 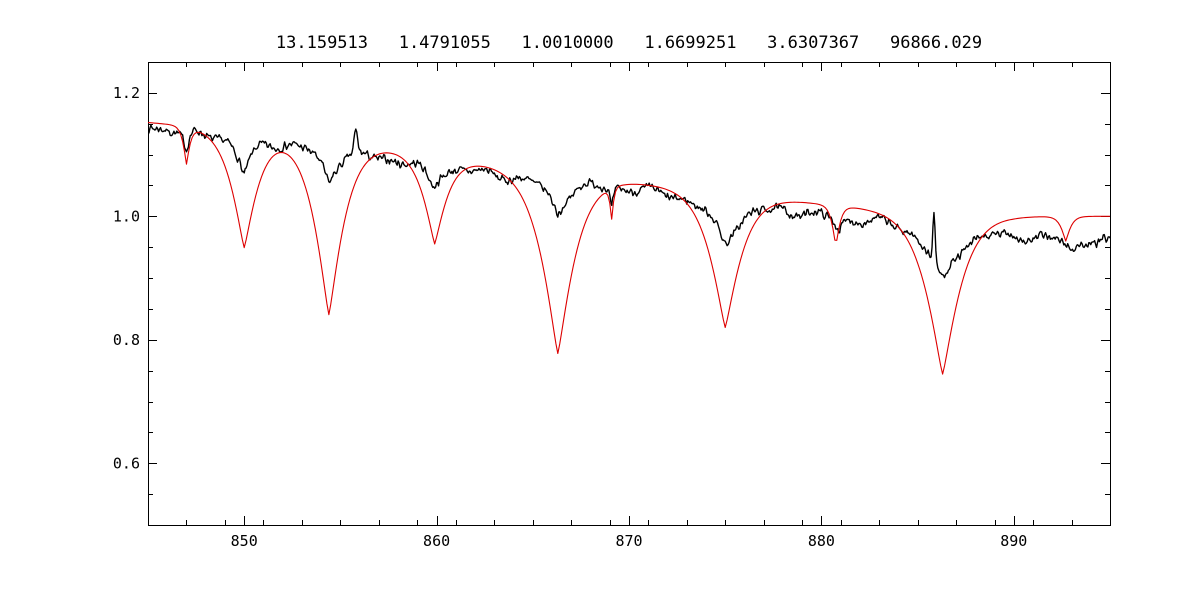 I want to click on x-axis-tick-label: 850, so click(x=244, y=541).